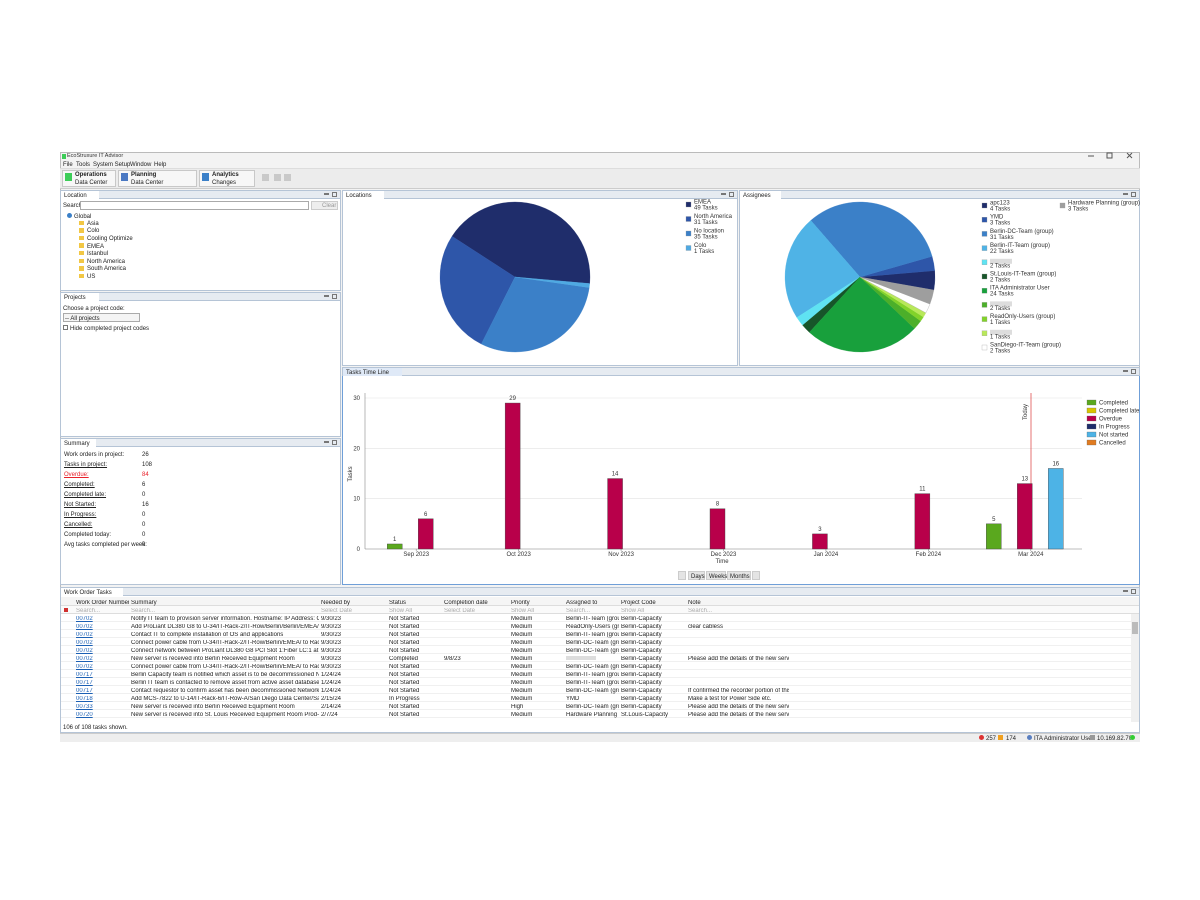 The width and height of the screenshot is (1200, 900). Describe the element at coordinates (78, 525) in the screenshot. I see `summary-label: Cancelled:` at that location.